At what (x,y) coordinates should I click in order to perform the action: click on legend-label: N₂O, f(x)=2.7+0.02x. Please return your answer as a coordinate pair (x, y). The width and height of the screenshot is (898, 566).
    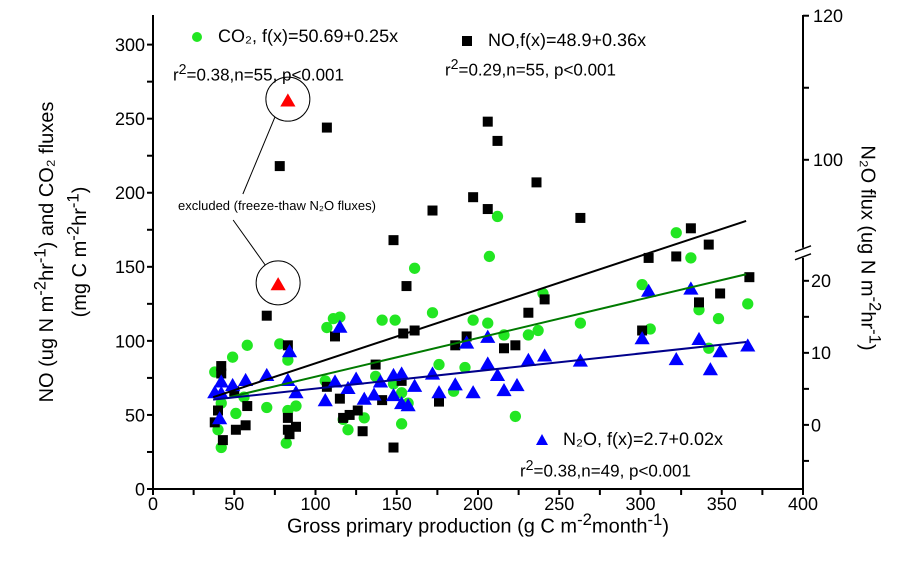
    Looking at the image, I should click on (643, 439).